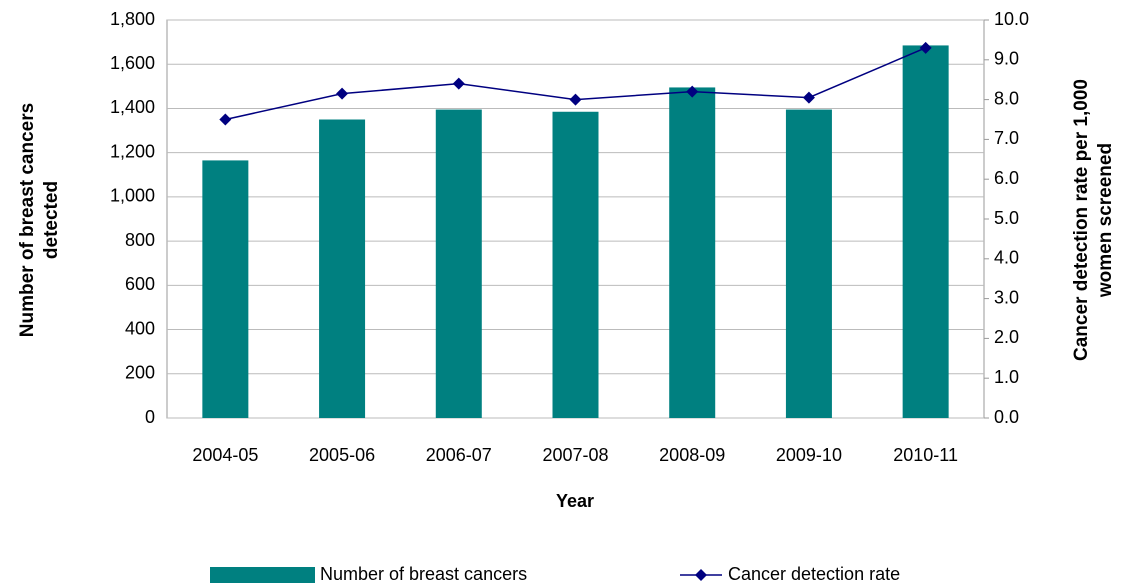 This screenshot has width=1127, height=587. I want to click on x-tick-label: 2006-07, so click(459, 455).